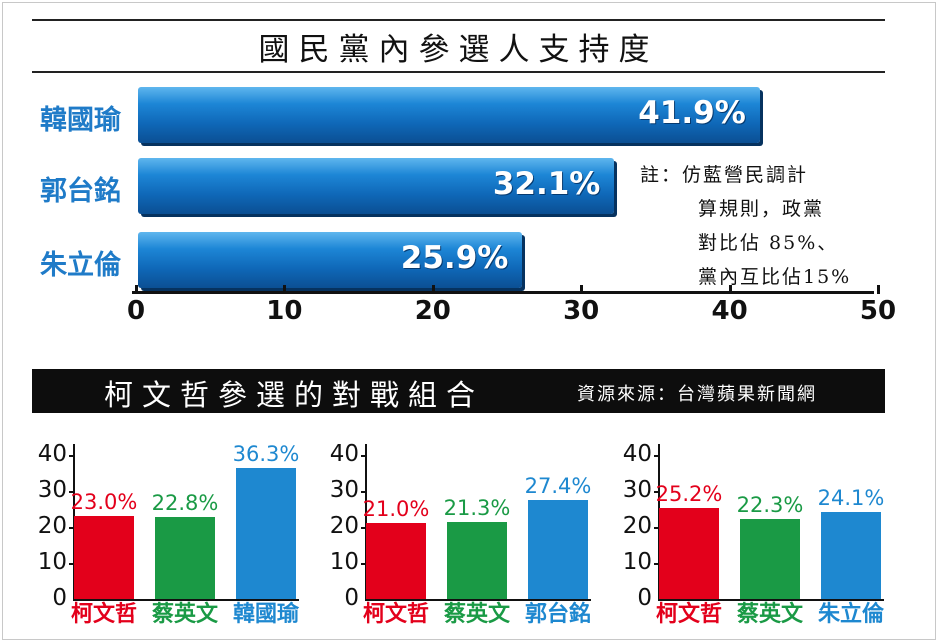  Describe the element at coordinates (851, 498) in the screenshot. I see `bar-value-label: 24.1%` at that location.